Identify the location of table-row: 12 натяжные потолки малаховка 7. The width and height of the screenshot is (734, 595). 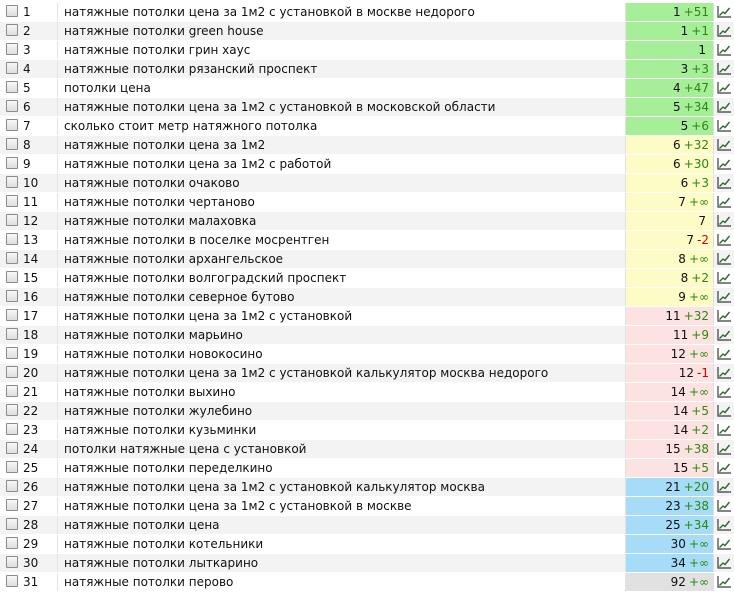
(367, 221).